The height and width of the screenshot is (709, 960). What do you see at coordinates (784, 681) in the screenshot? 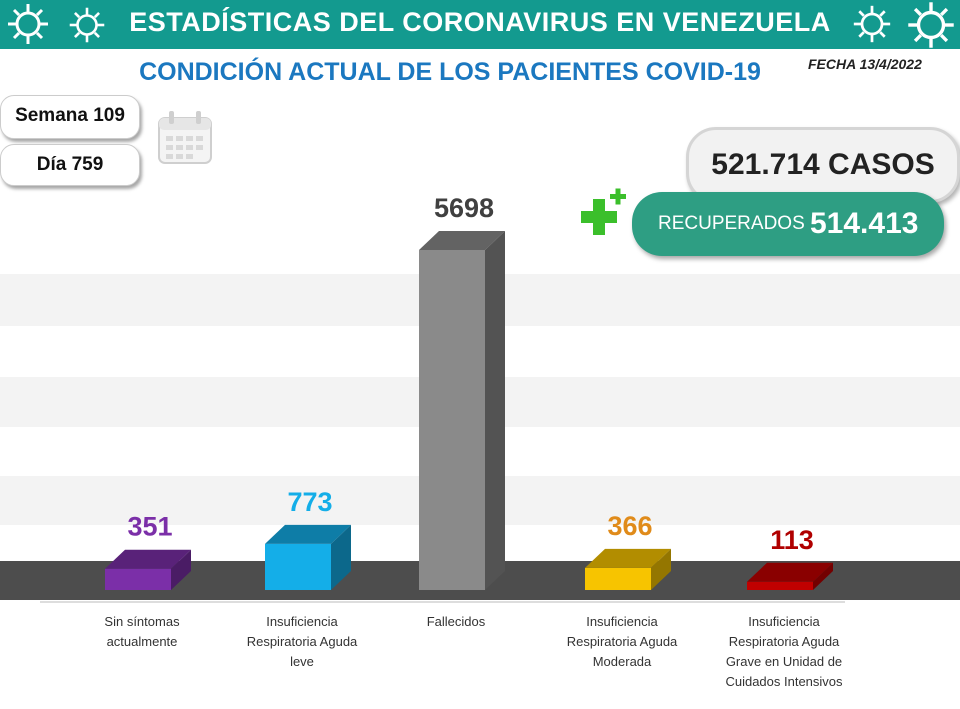
I see `category-label: Cuidados Intensivos` at bounding box center [784, 681].